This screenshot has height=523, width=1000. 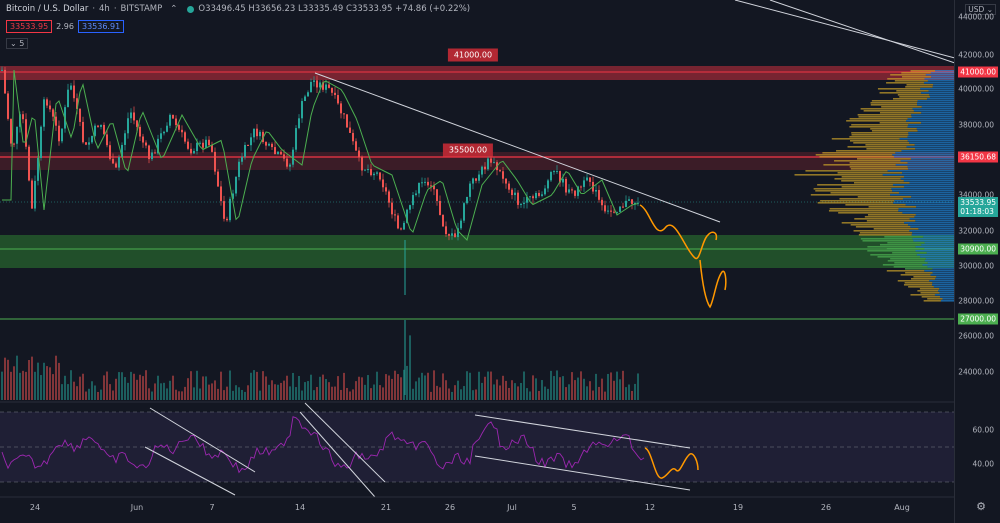 I want to click on time-tick: Aug, so click(x=902, y=507).